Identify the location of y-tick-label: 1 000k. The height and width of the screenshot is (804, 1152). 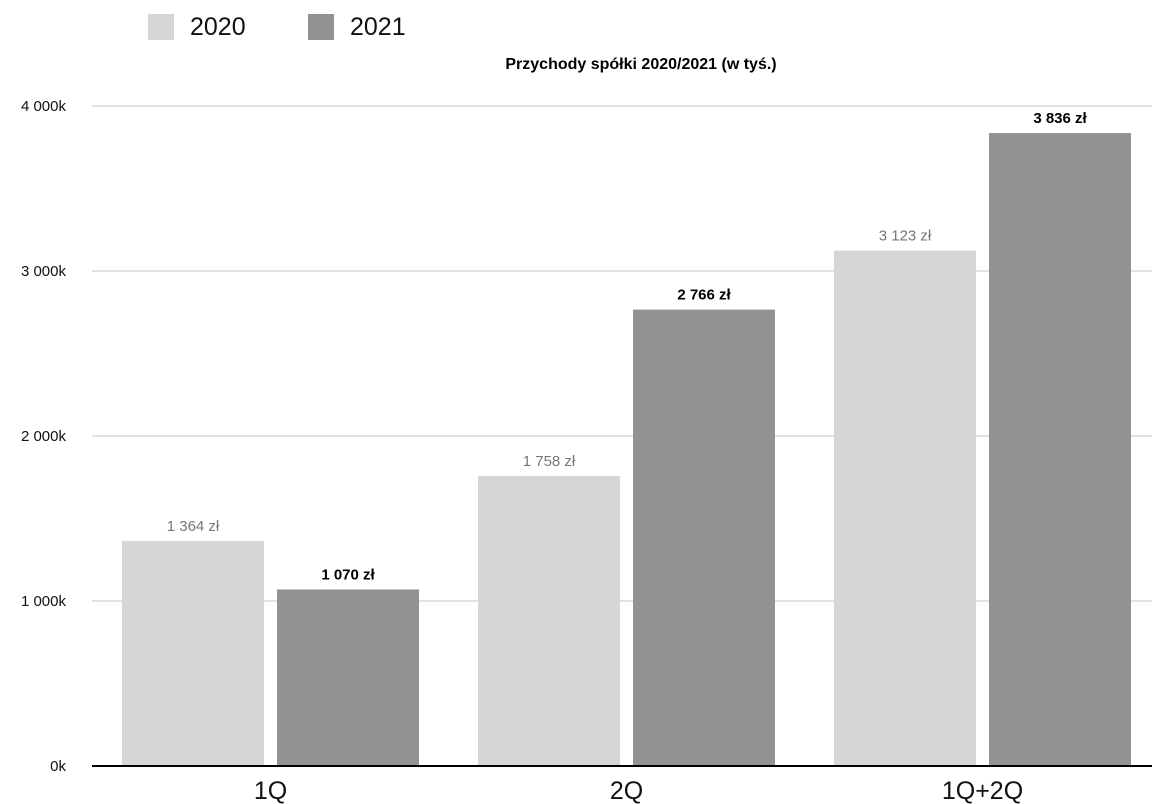
(44, 601).